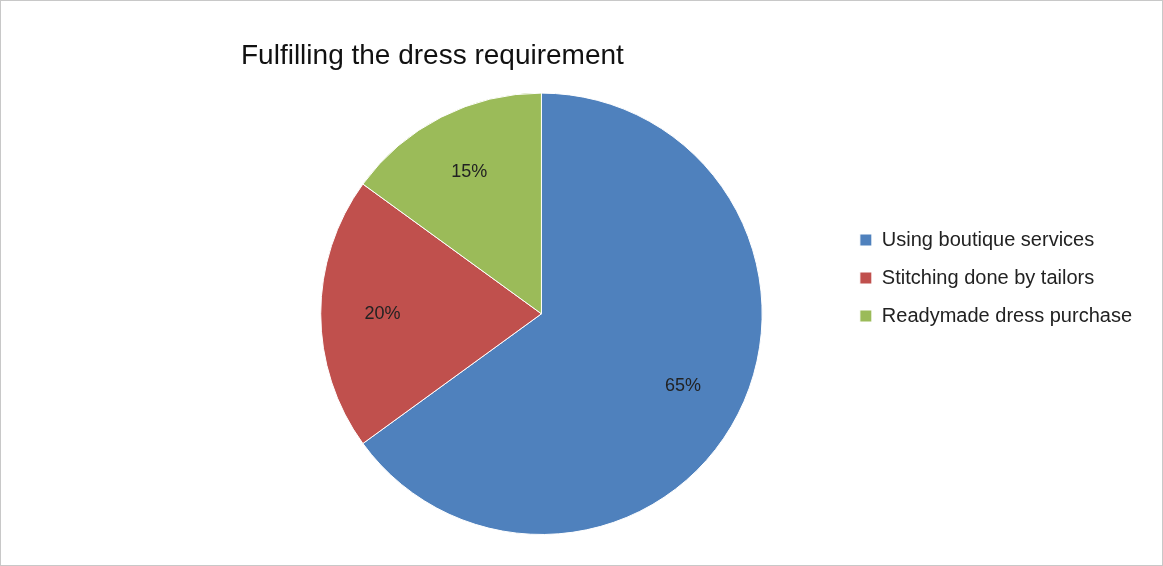  What do you see at coordinates (988, 276) in the screenshot?
I see `legend-label: Stitching done by tailors` at bounding box center [988, 276].